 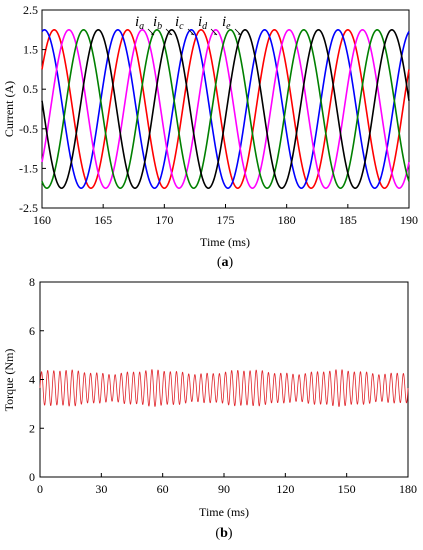 What do you see at coordinates (157, 23) in the screenshot?
I see `series-label-text: ib` at bounding box center [157, 23].